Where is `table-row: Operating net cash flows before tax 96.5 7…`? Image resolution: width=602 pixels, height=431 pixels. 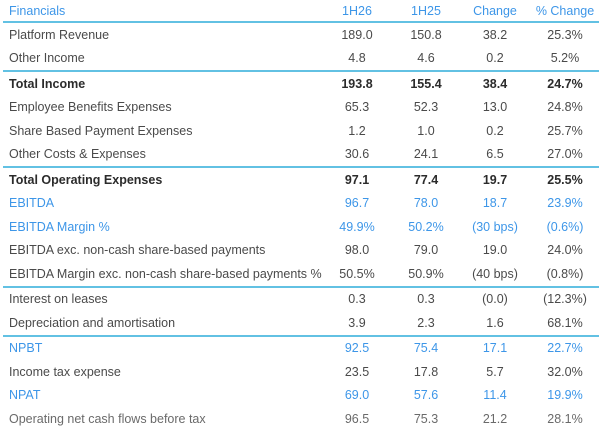
table-row: Operating net cash flows before tax 96.5 7… is located at coordinates (301, 419).